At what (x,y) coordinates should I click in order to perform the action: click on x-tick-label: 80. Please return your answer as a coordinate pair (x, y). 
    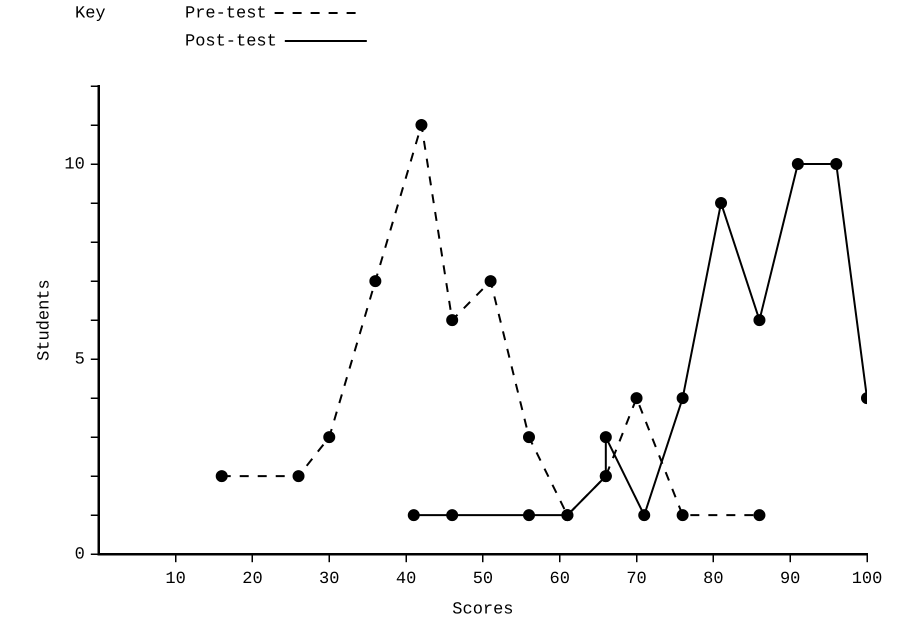
    Looking at the image, I should click on (713, 579).